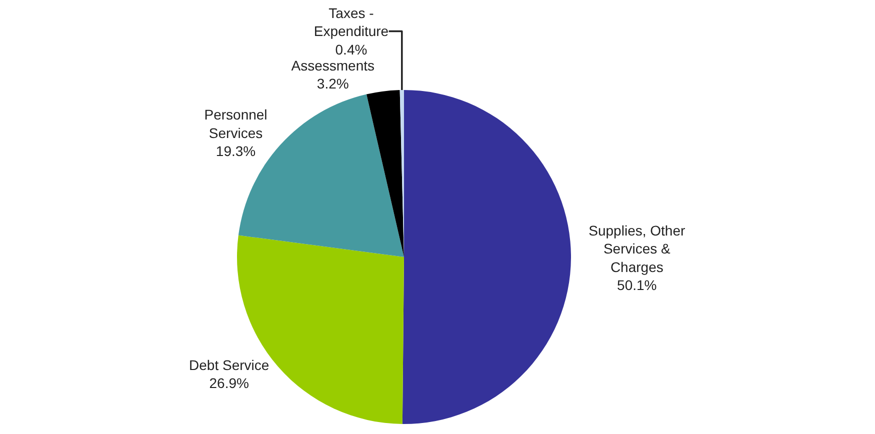 This screenshot has height=434, width=875. What do you see at coordinates (637, 285) in the screenshot?
I see `data-label: 50.1%` at bounding box center [637, 285].